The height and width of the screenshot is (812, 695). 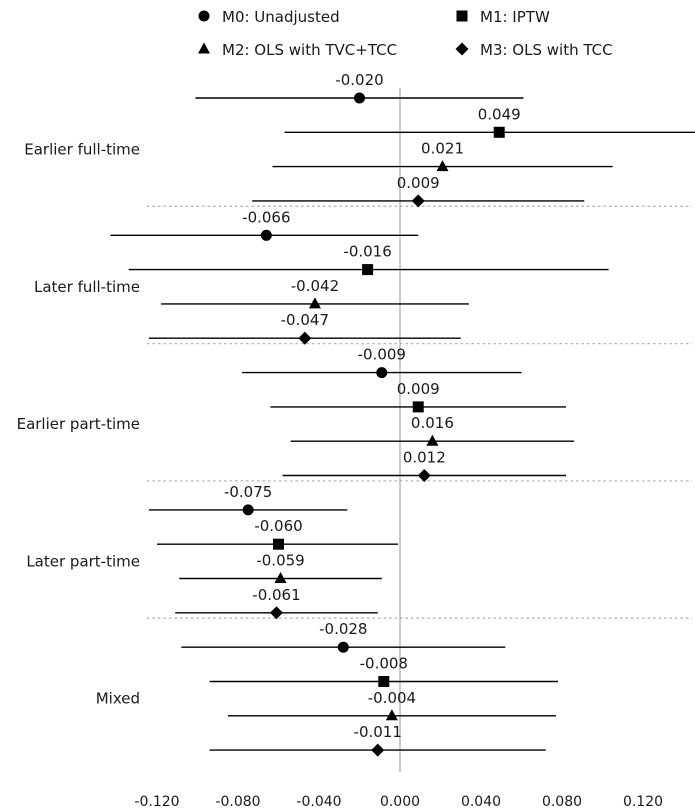 What do you see at coordinates (462, 49) in the screenshot?
I see `legend-marker-diamond` at bounding box center [462, 49].